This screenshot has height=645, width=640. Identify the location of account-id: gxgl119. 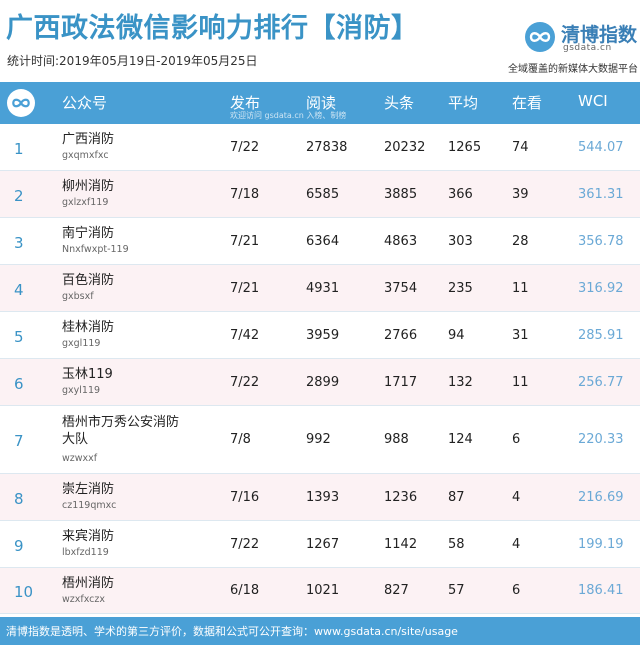
(81, 343).